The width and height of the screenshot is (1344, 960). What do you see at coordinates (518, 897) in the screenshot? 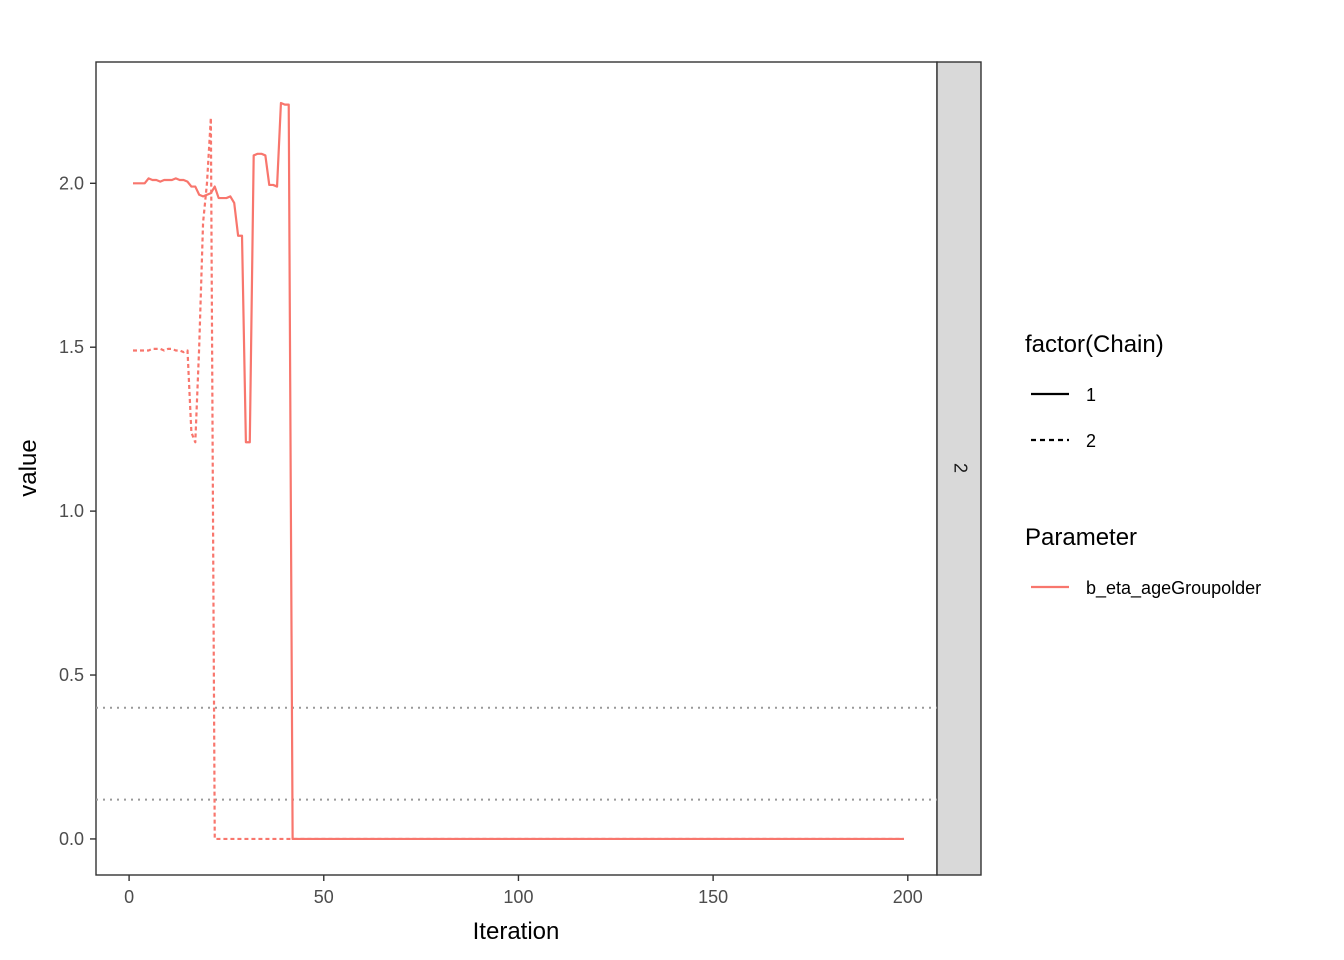
I see `x-tick-label: 100` at bounding box center [518, 897].